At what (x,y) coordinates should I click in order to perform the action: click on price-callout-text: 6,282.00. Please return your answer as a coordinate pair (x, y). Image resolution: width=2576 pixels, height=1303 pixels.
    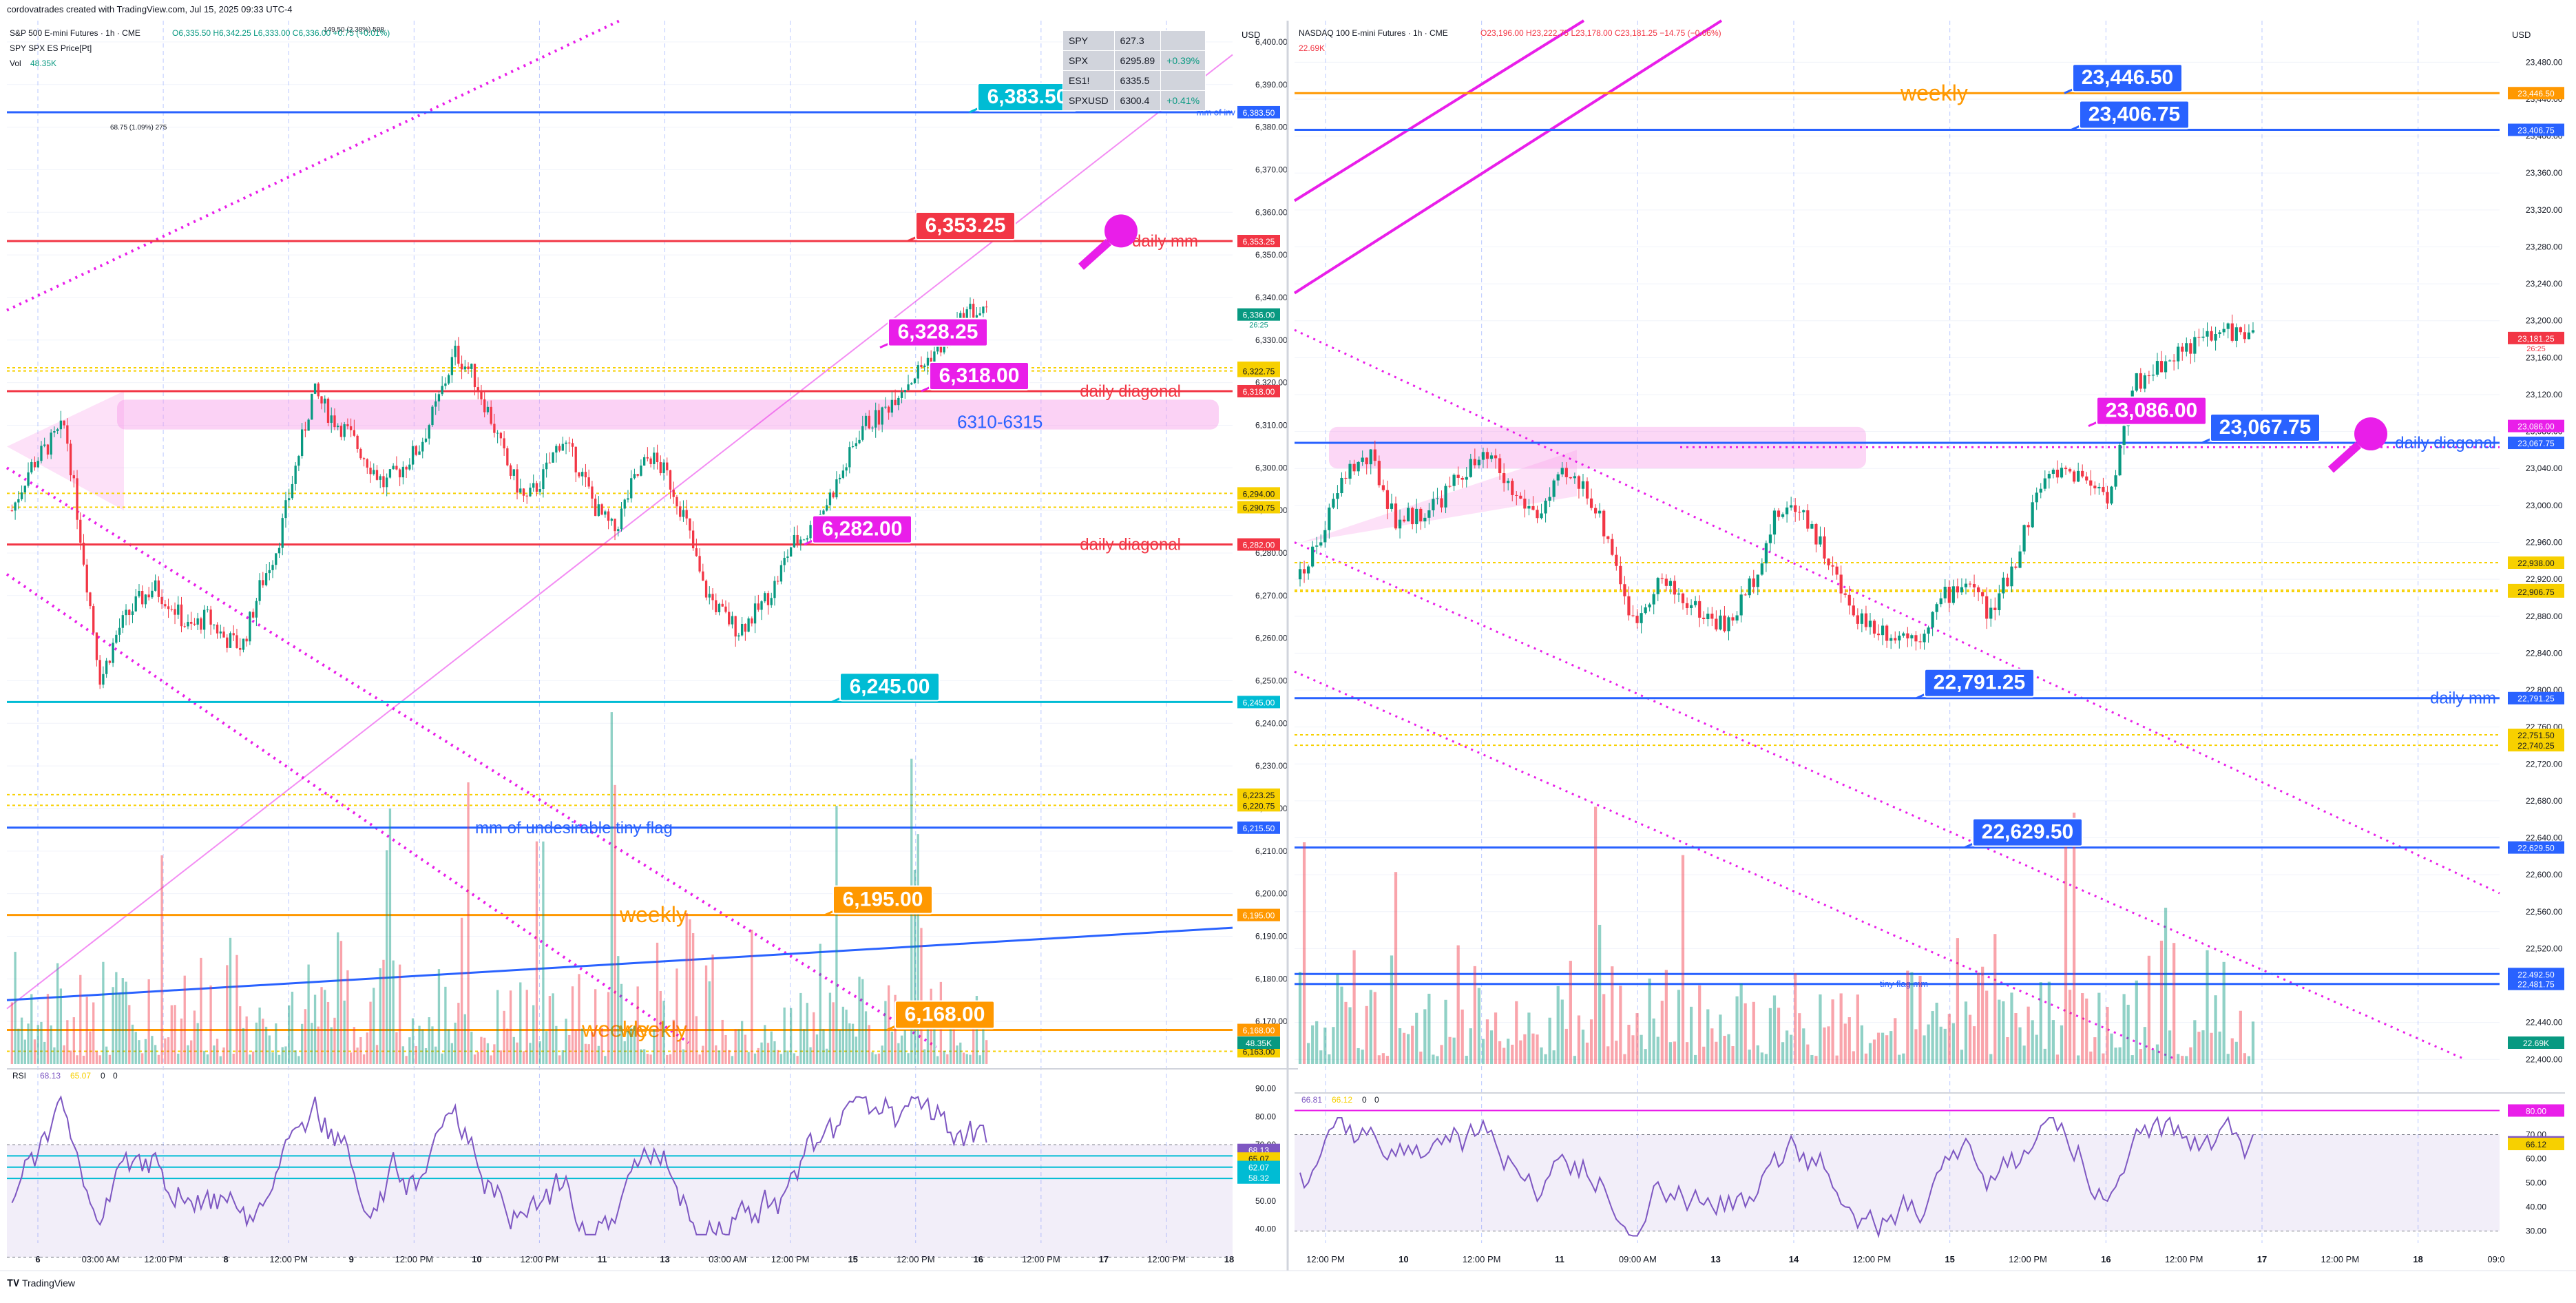
    Looking at the image, I should click on (862, 529).